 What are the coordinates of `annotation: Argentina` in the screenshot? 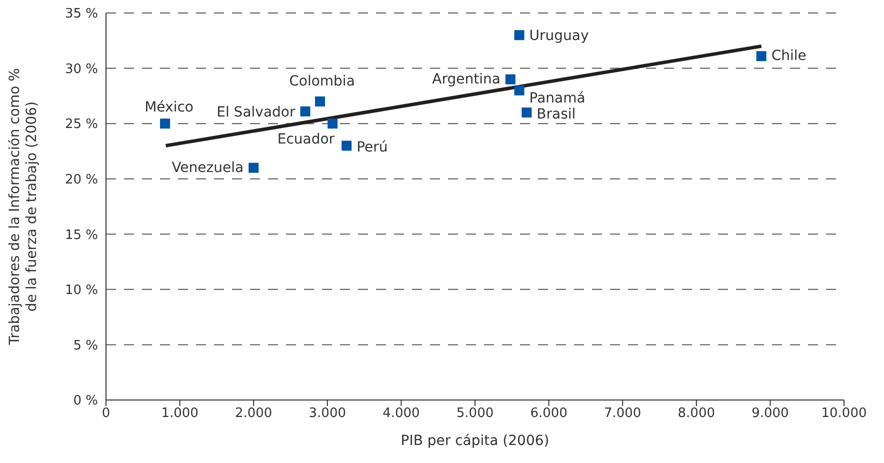 It's located at (466, 79).